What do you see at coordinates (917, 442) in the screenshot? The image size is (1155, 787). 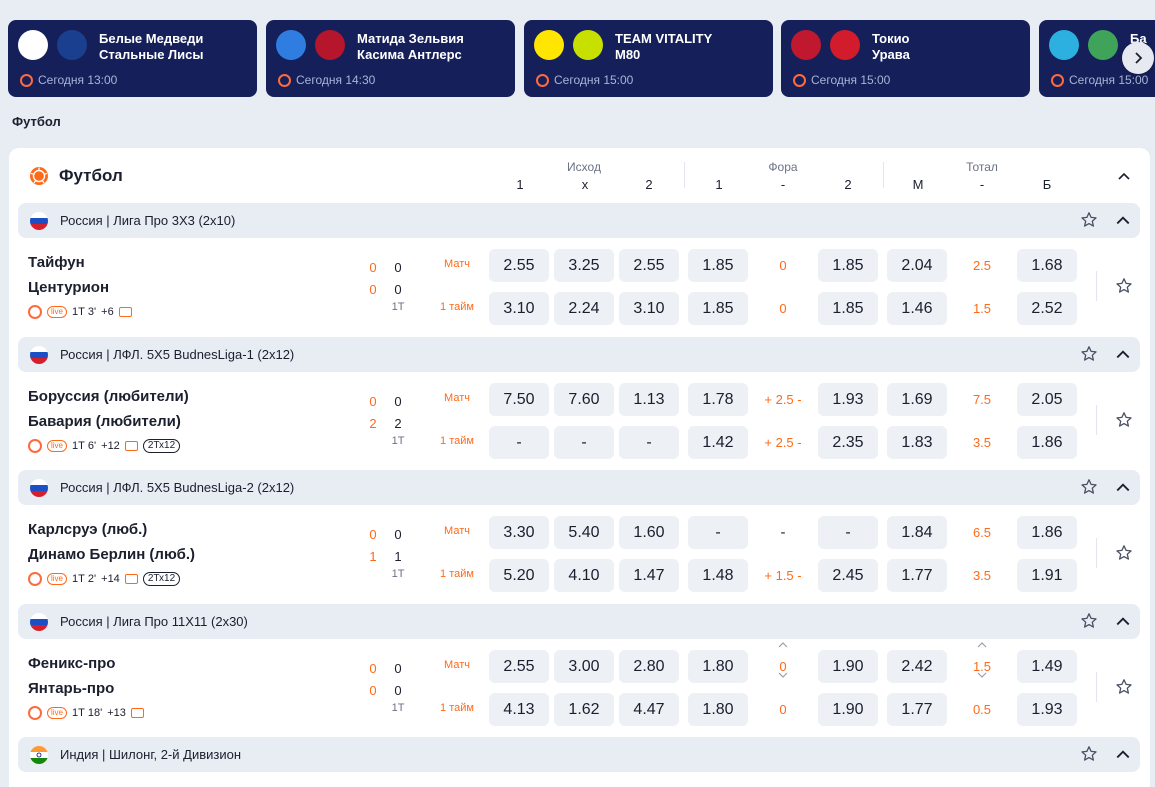 I see `odds-button: 1.83` at bounding box center [917, 442].